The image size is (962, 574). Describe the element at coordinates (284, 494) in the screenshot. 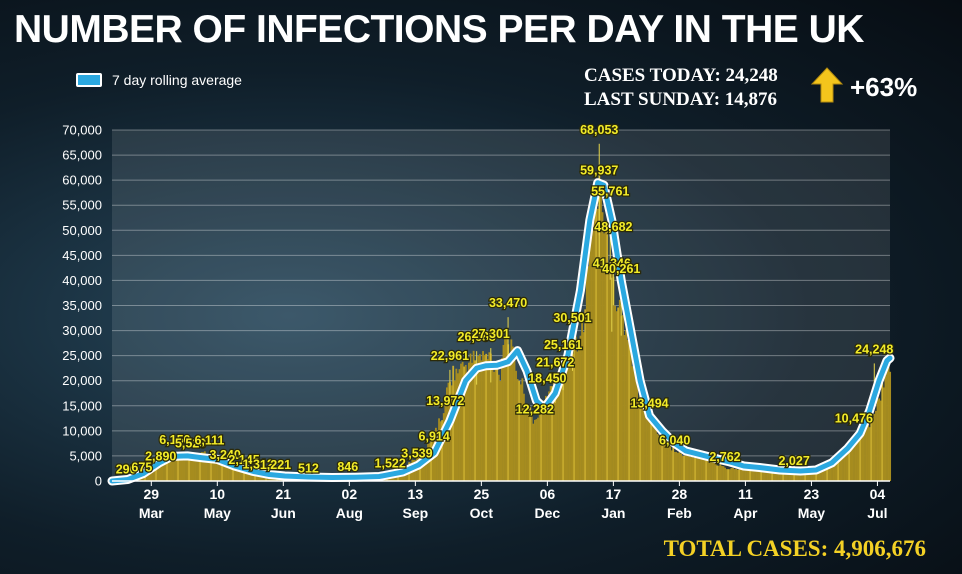

I see `x-tick-label: 21` at that location.